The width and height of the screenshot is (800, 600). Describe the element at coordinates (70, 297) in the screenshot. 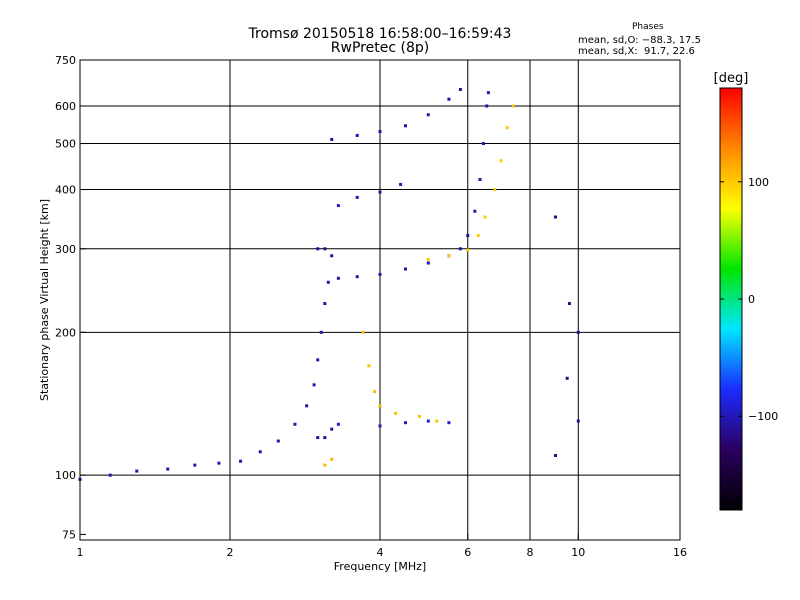

I see `y-axis: 75 100 200 300 400 500 600 750` at that location.